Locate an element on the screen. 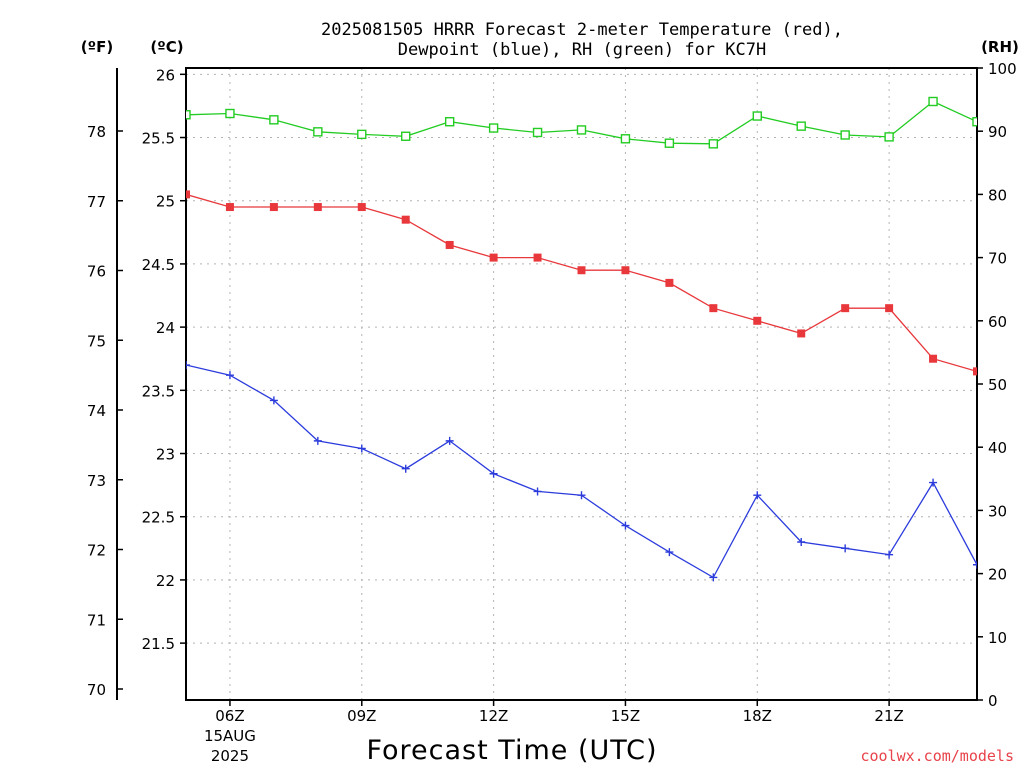 The height and width of the screenshot is (768, 1024). celsius-tick-label: 22 is located at coordinates (165, 581).